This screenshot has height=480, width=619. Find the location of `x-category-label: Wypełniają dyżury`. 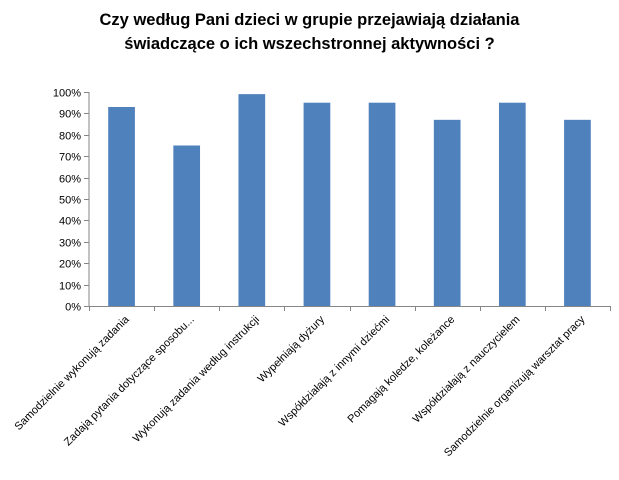

x-category-label: Wypełniają dyżury is located at coordinates (292, 349).